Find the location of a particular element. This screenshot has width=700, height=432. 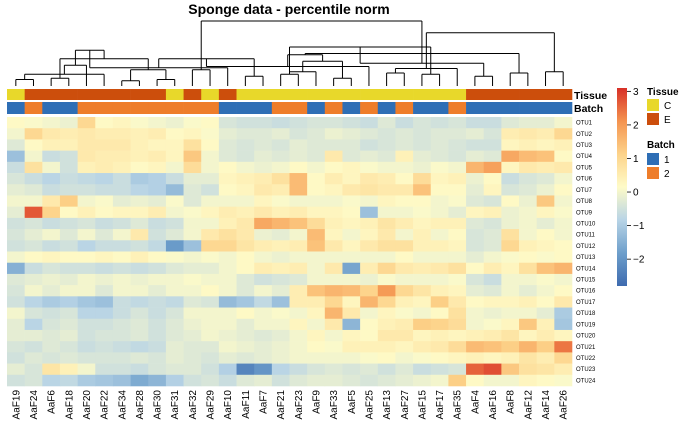

row-label: OTU4 is located at coordinates (584, 157).